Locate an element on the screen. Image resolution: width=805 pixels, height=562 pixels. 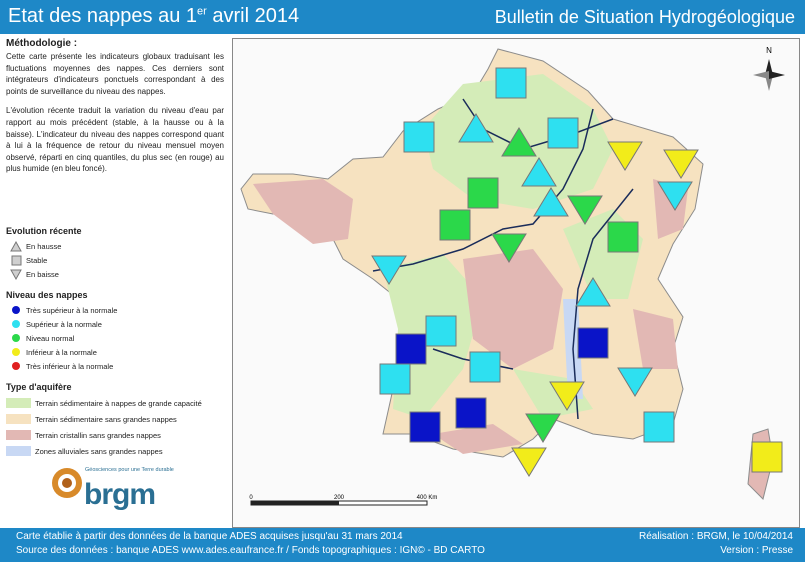
brgm-logo: Géosciences pour une Terre durable brgm is located at coordinates (130, 488).